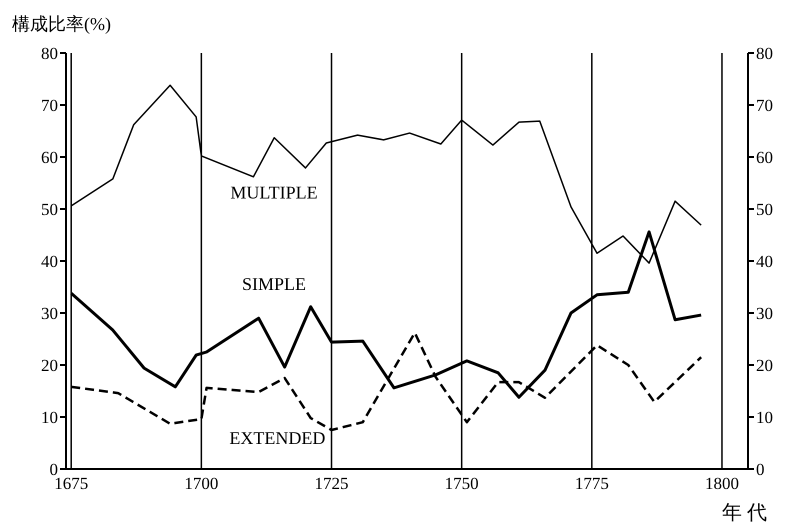  What do you see at coordinates (764, 158) in the screenshot?
I see `y2-tick-label: 60` at bounding box center [764, 158].